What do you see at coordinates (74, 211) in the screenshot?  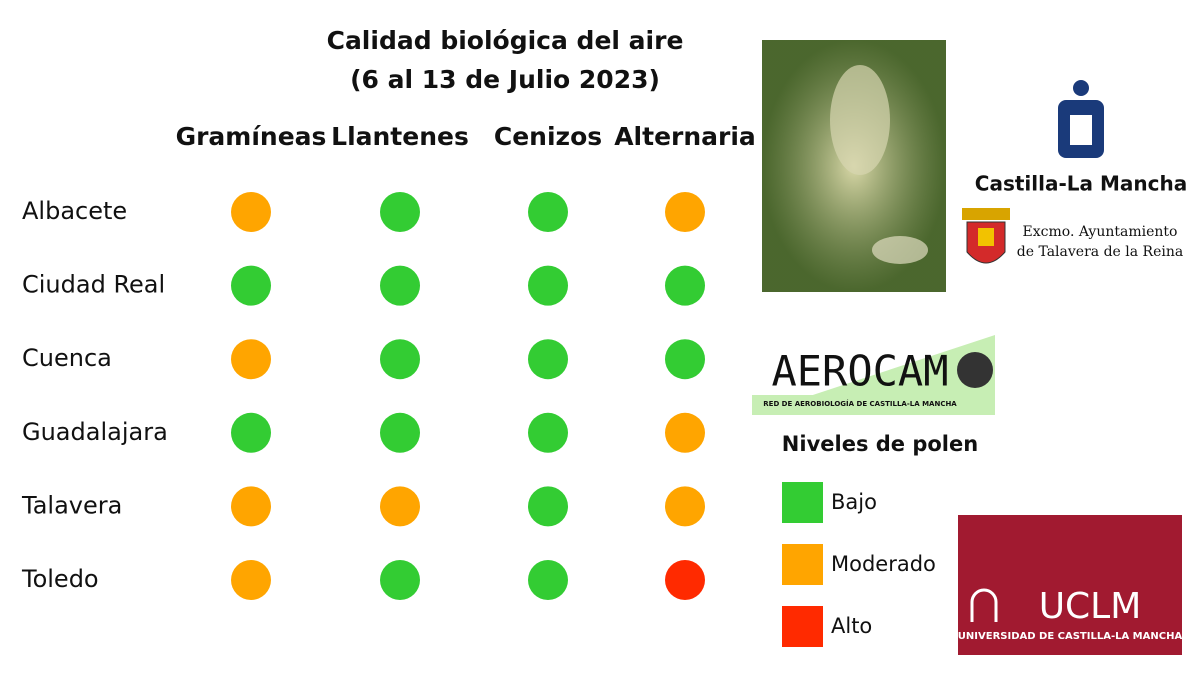 I see `city-label: Albacete` at bounding box center [74, 211].